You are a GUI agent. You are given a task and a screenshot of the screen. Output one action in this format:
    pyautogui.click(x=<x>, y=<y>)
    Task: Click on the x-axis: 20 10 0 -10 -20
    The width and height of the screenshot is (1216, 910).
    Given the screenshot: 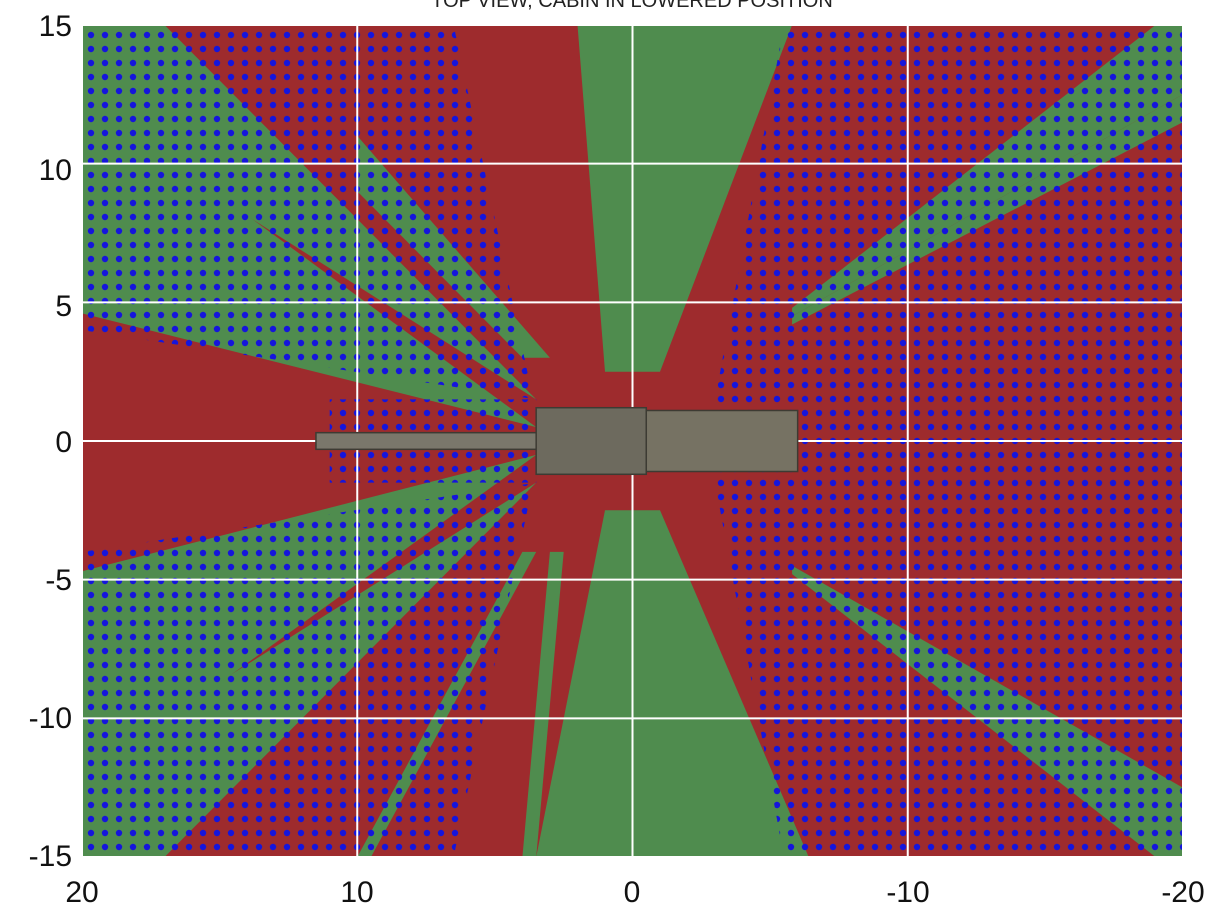 What is the action you would take?
    pyautogui.click(x=634, y=892)
    